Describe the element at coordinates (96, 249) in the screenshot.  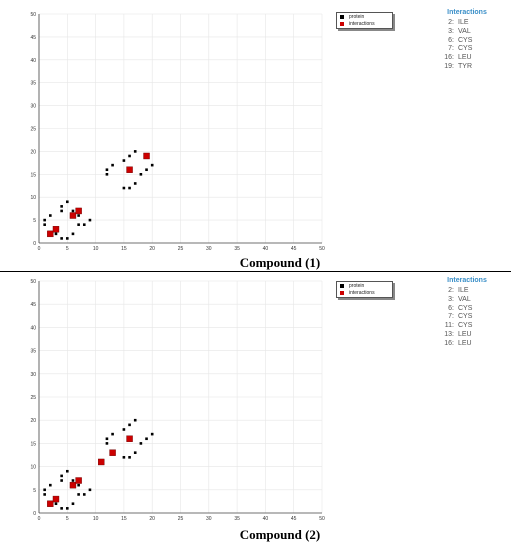
I see `x-tick-label: 10` at that location.